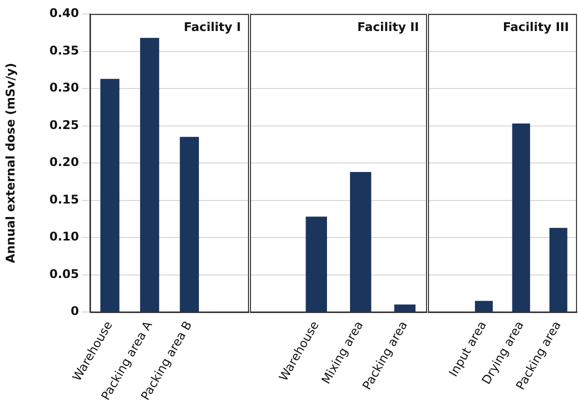  Describe the element at coordinates (535, 27) in the screenshot. I see `text: Facility III` at that location.